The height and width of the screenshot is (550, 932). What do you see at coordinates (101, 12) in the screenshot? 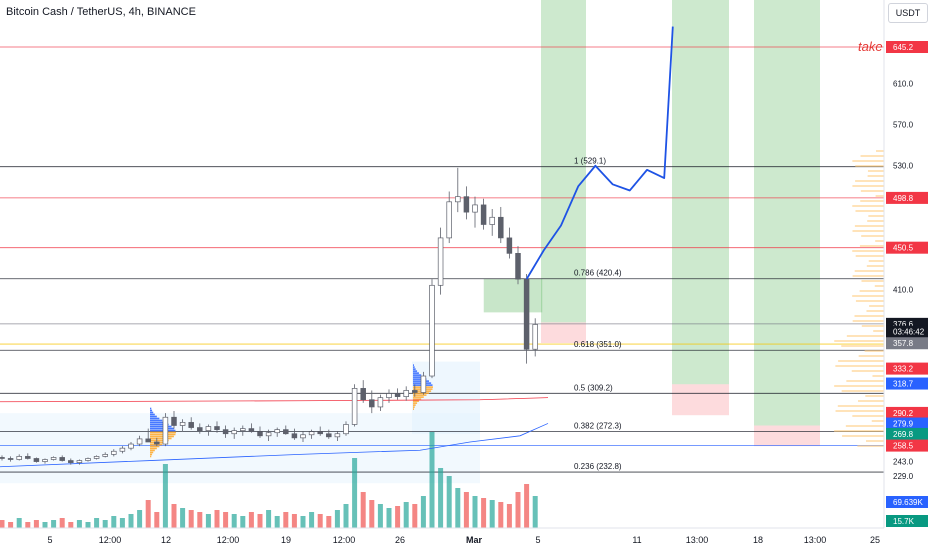
I see `chart-title: Bitcoin Cash / TetherUS, 4h, BINANCE` at bounding box center [101, 12].